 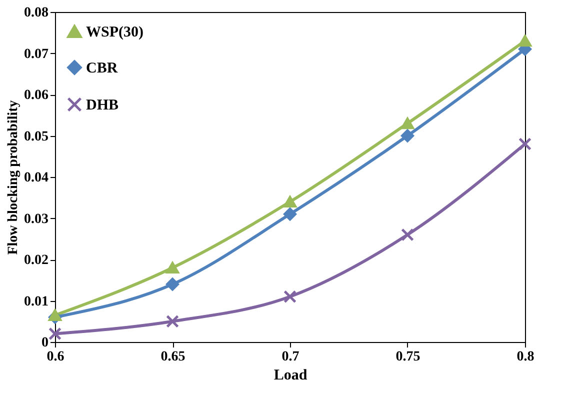 What do you see at coordinates (36, 95) in the screenshot?
I see `y-tick-label: 0.06` at bounding box center [36, 95].